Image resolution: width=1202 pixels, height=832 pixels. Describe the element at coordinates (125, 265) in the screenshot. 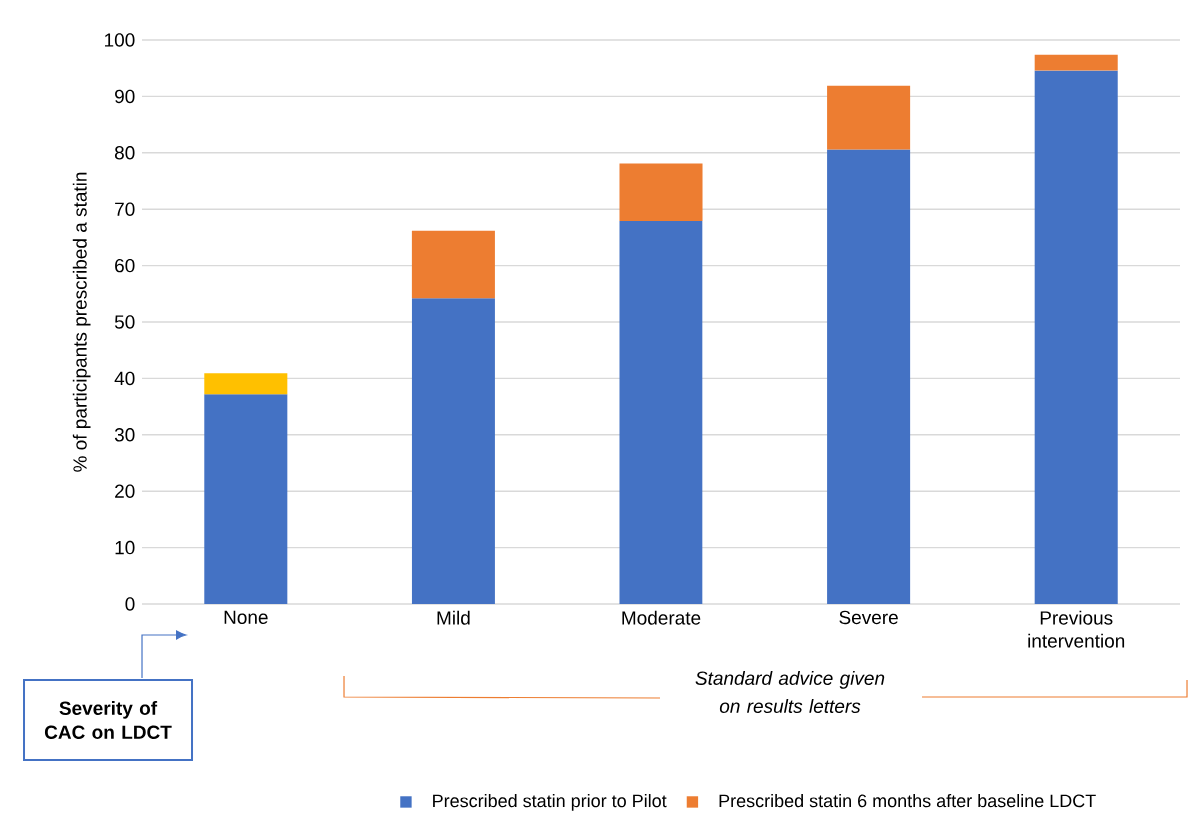

I see `y-tick-label: 60` at that location.